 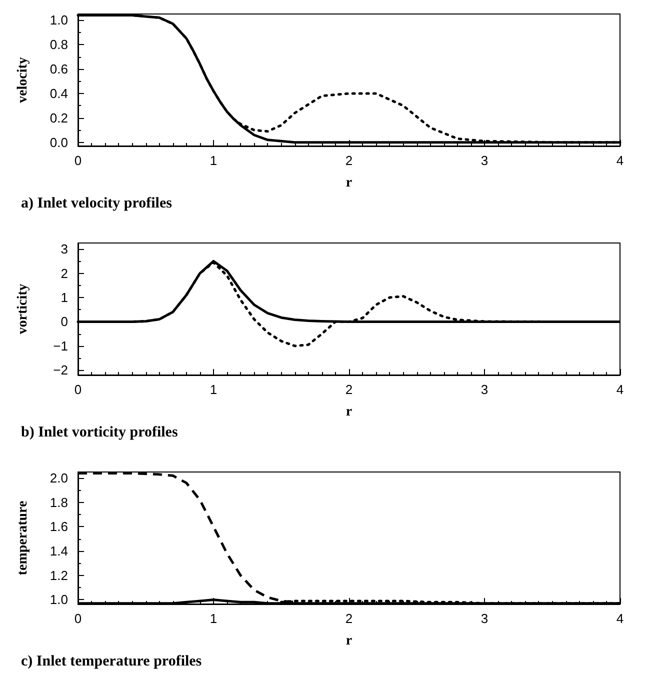 What do you see at coordinates (59, 69) in the screenshot?
I see `y-tick-label: 0.6` at bounding box center [59, 69].